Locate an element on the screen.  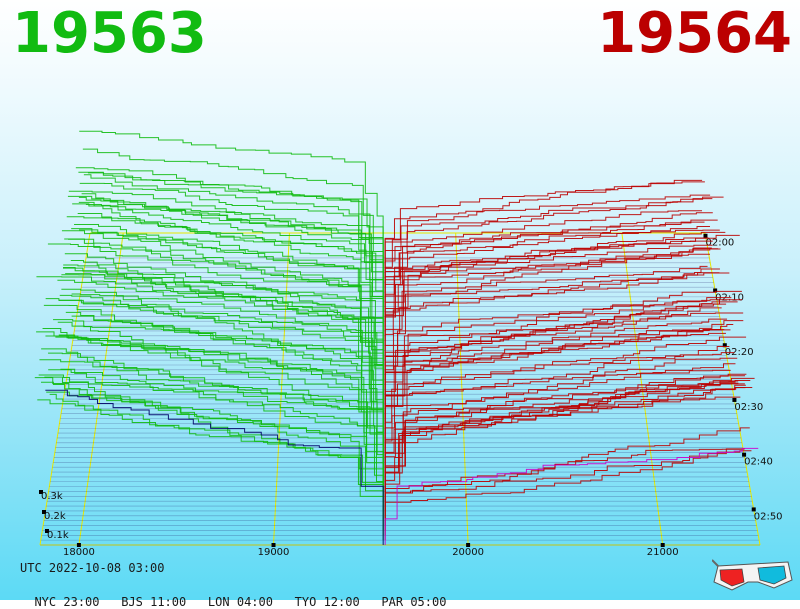
tz-label-nyc: NYC is located at coordinates (45, 602).